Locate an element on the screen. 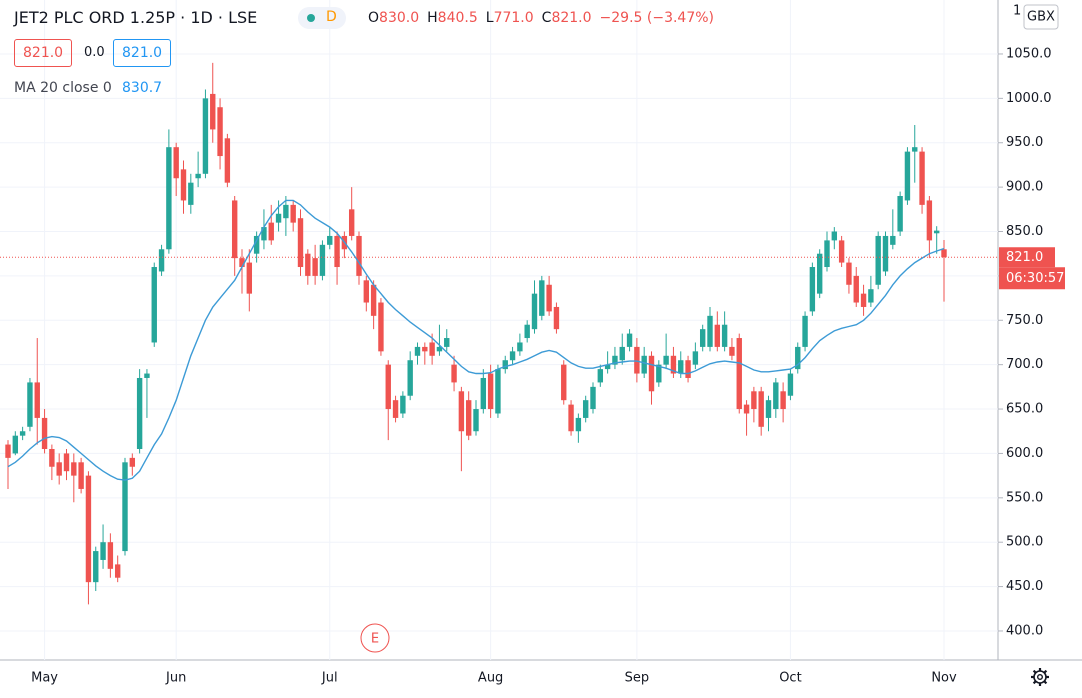  earnings-label: E is located at coordinates (375, 639).